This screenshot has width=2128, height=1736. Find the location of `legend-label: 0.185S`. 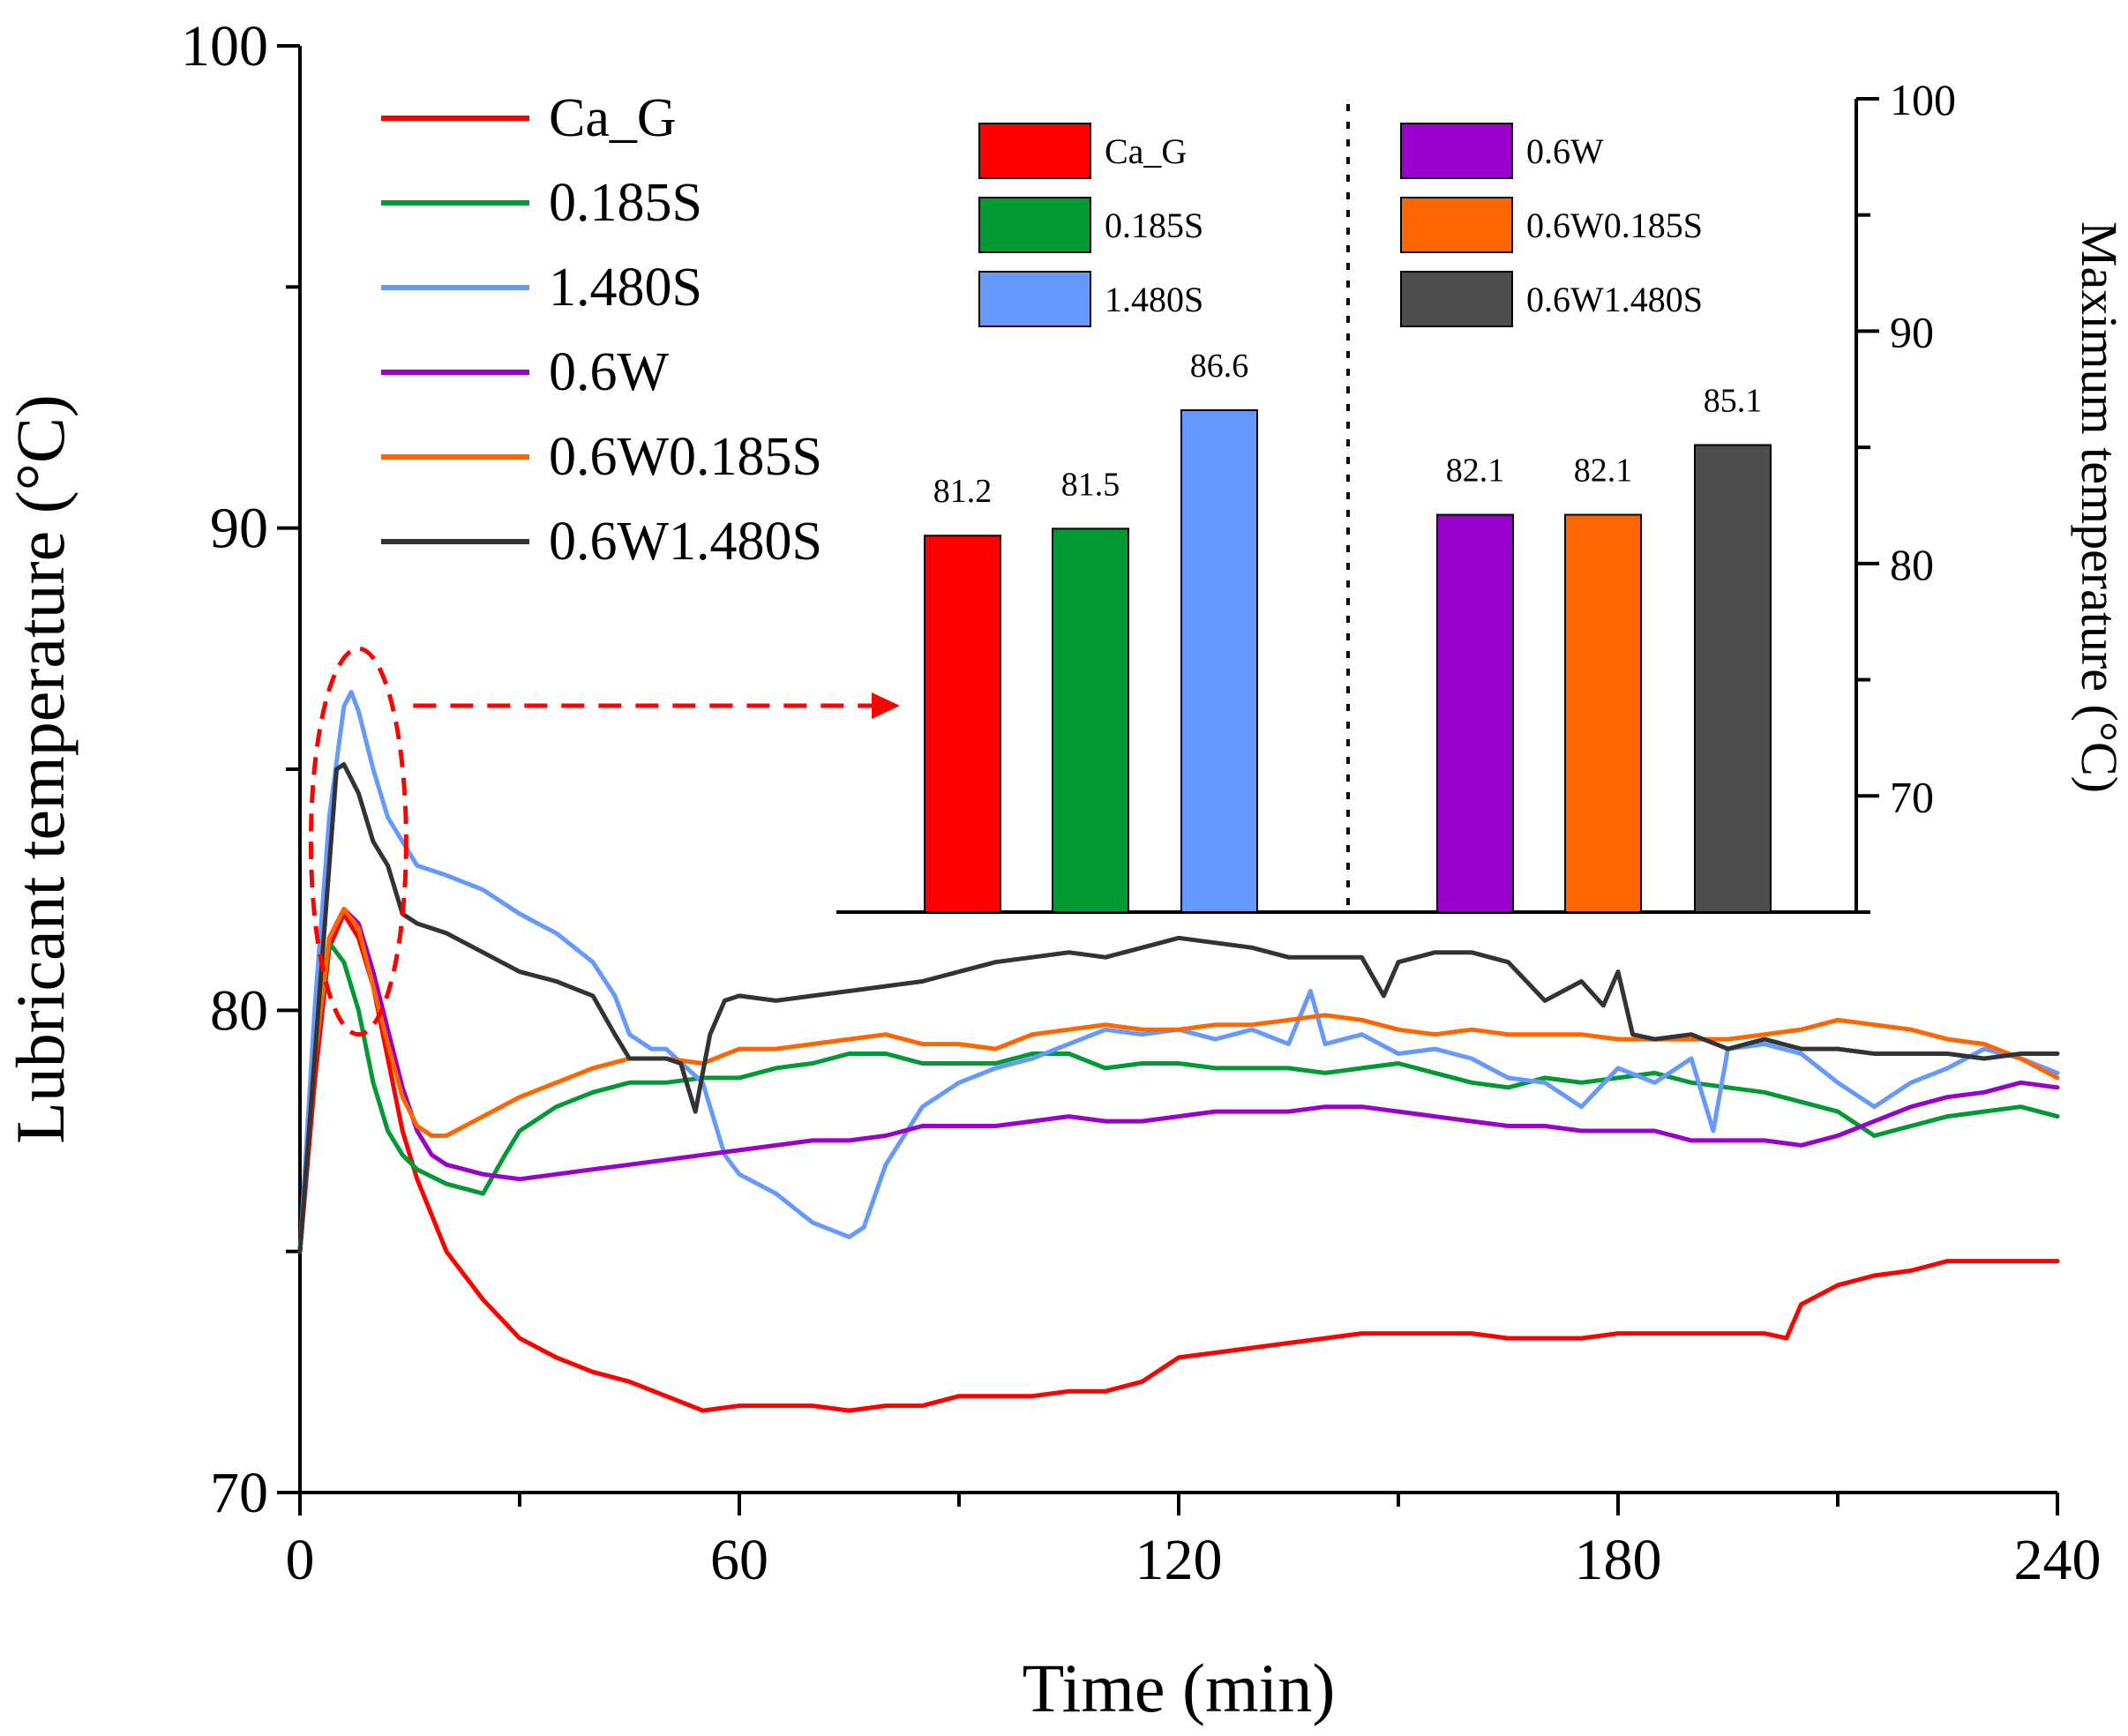

legend-label: 0.185S is located at coordinates (625, 203).